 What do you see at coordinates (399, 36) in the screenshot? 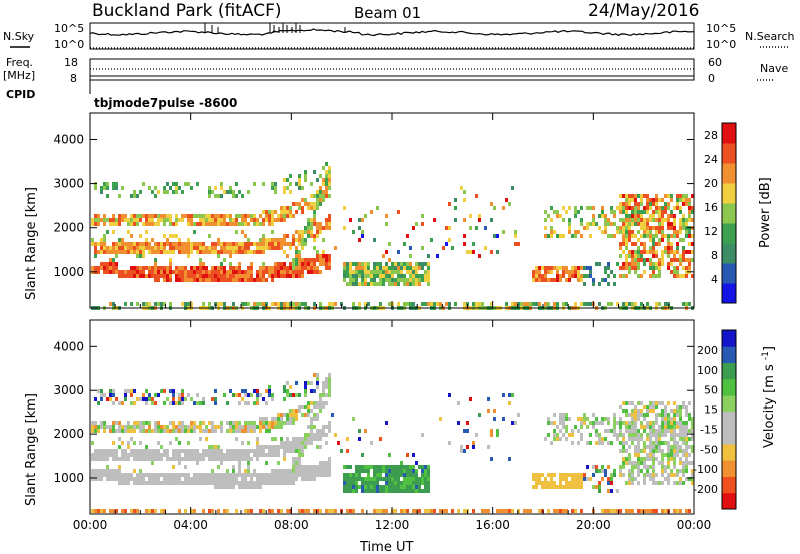
I see `noise-panel: 10^5 10^0 10^5 10^0 N.Sky N.Search` at bounding box center [399, 36].